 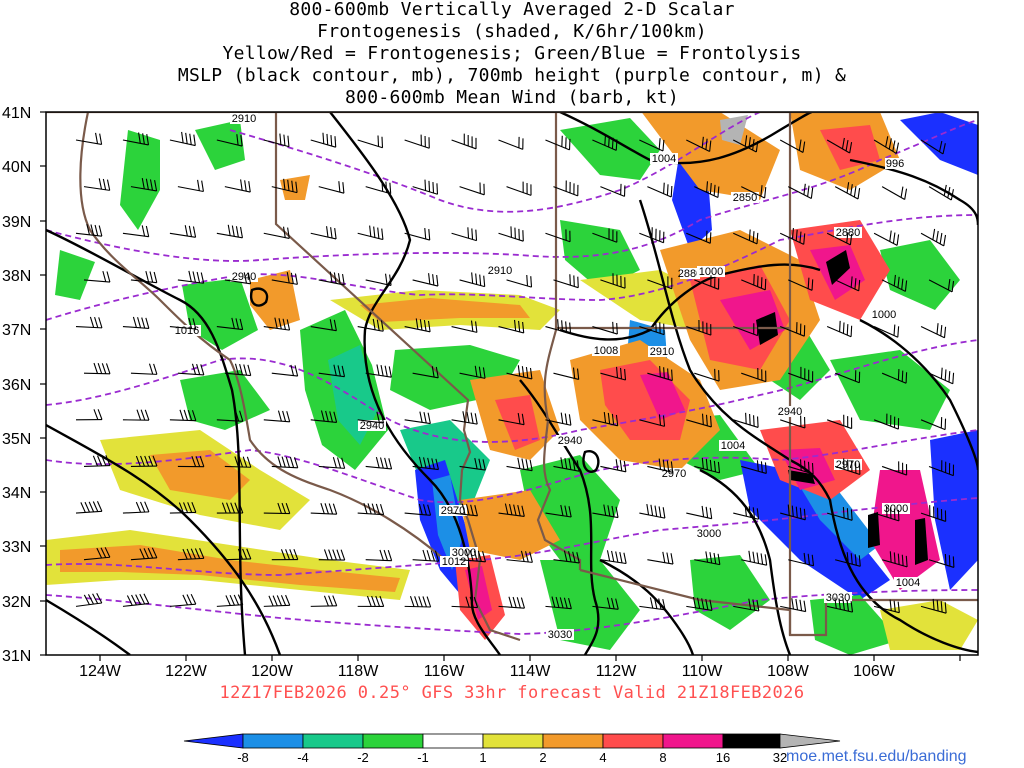 What do you see at coordinates (896, 509) in the screenshot?
I see `height-label: 3000` at bounding box center [896, 509].